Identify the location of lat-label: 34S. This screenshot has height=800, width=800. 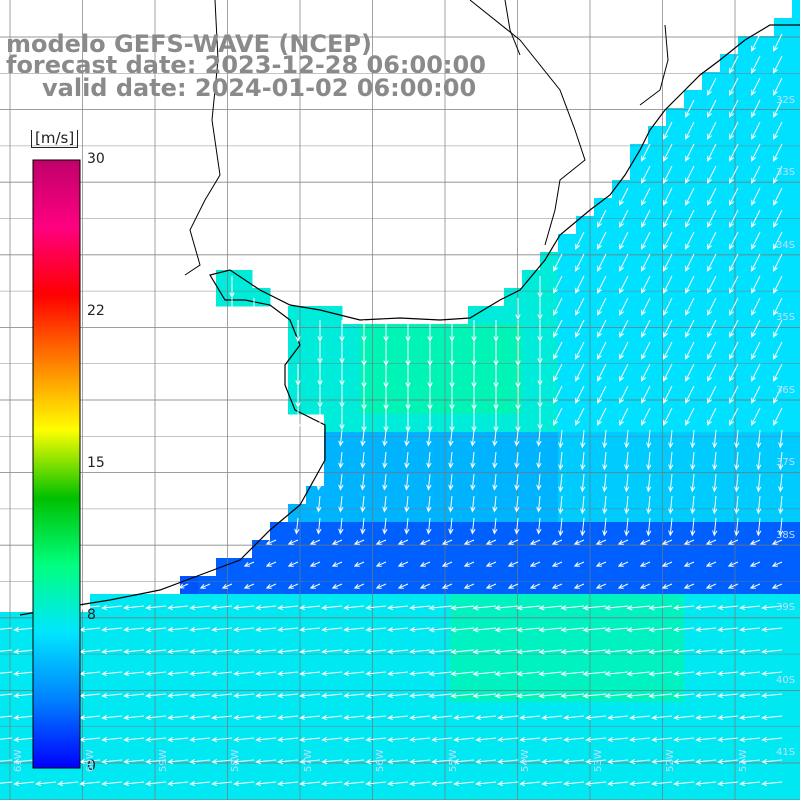
(786, 245).